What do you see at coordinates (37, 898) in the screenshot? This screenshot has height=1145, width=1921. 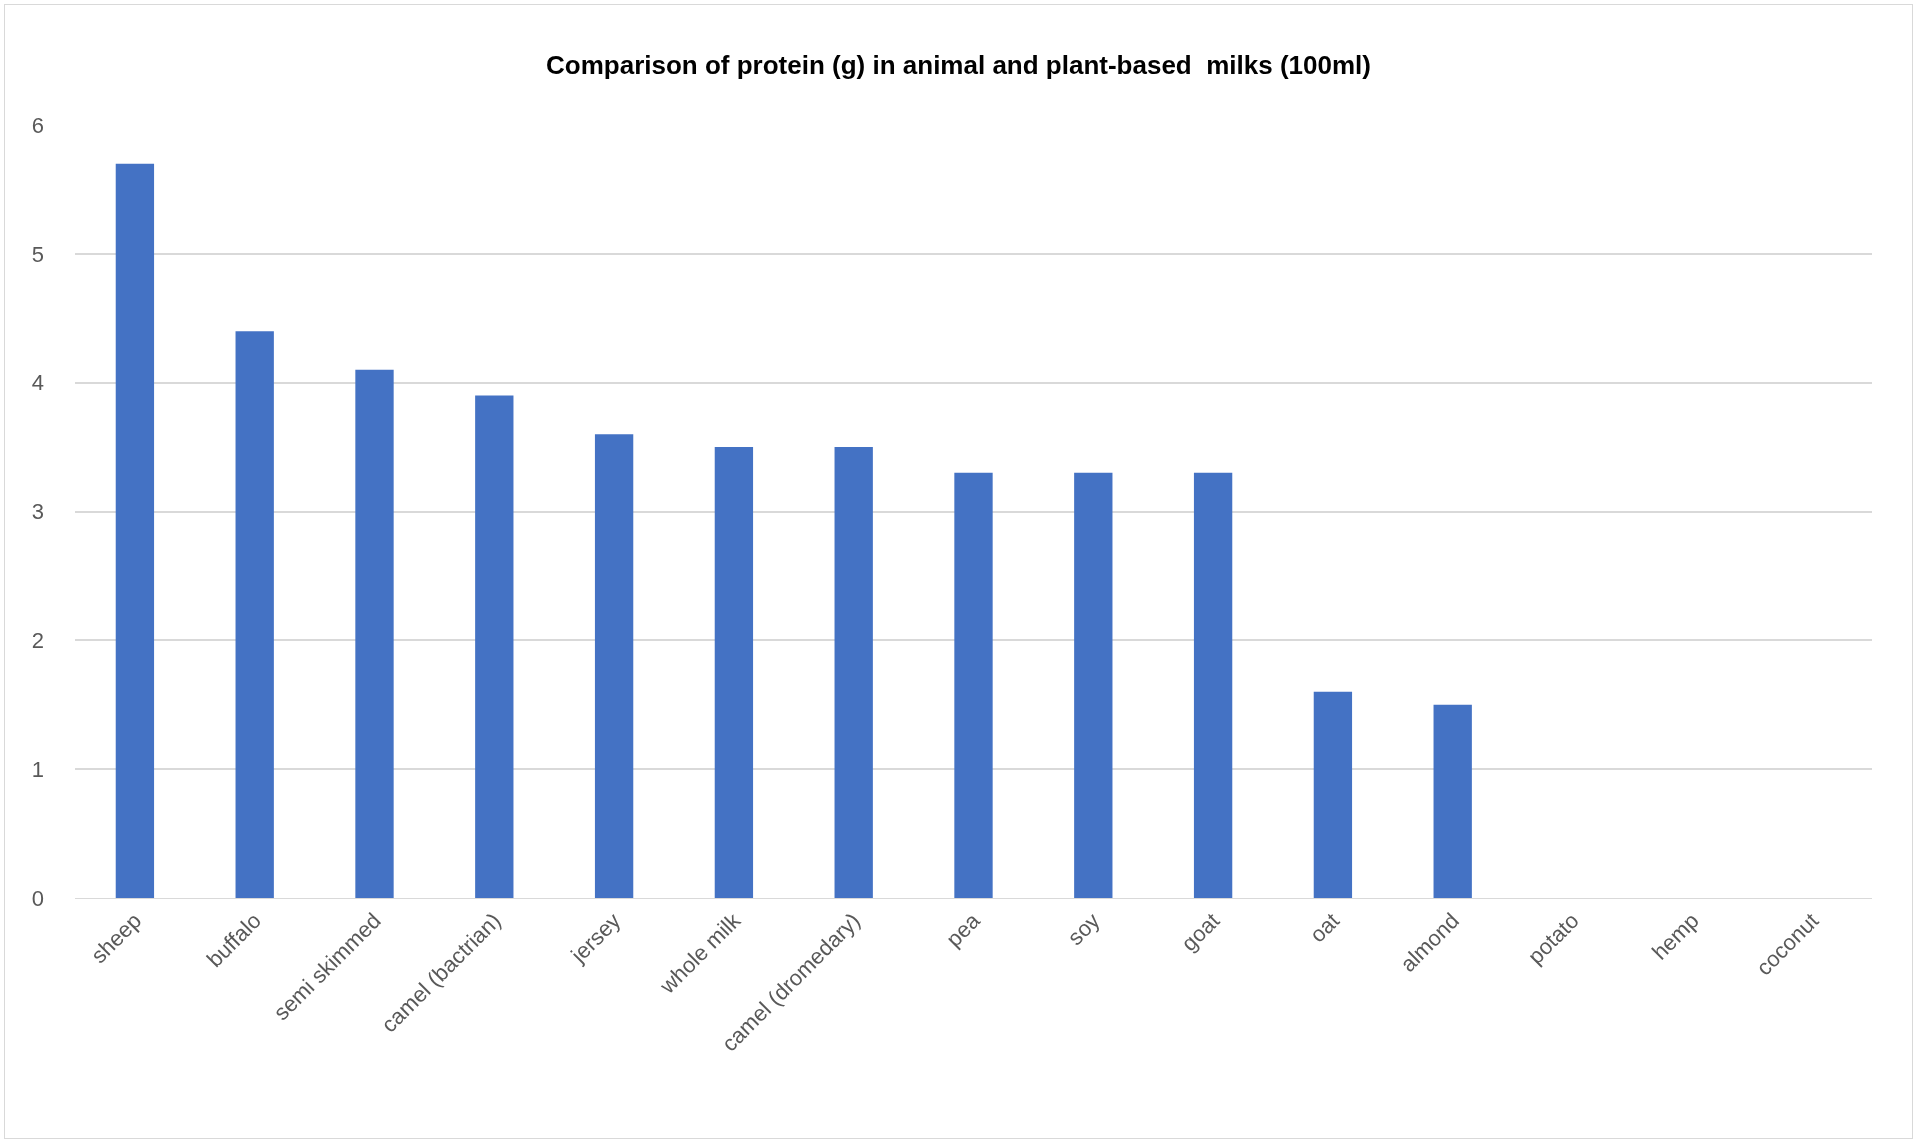 I see `y-tick-label: 0` at bounding box center [37, 898].